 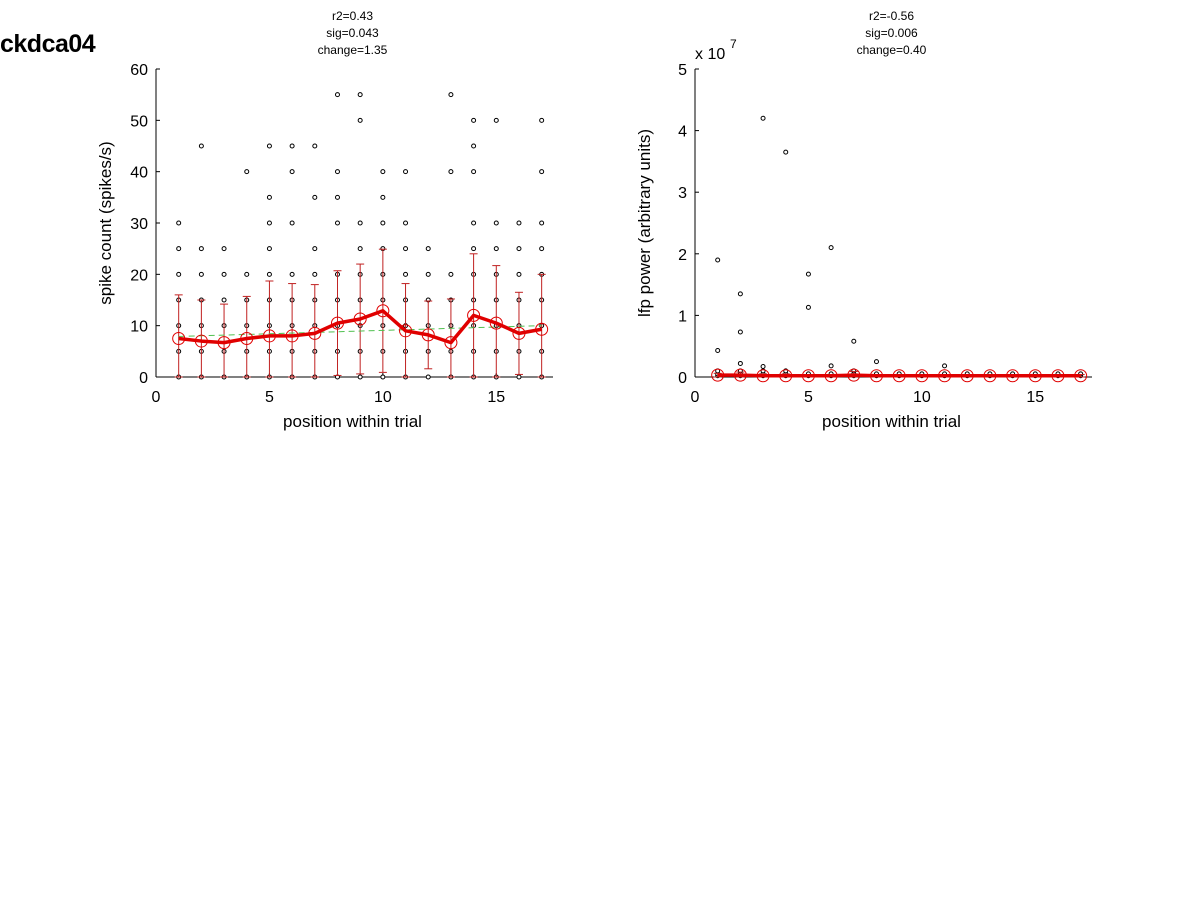 What do you see at coordinates (352, 16) in the screenshot?
I see `stat-line: r2=0.43` at bounding box center [352, 16].